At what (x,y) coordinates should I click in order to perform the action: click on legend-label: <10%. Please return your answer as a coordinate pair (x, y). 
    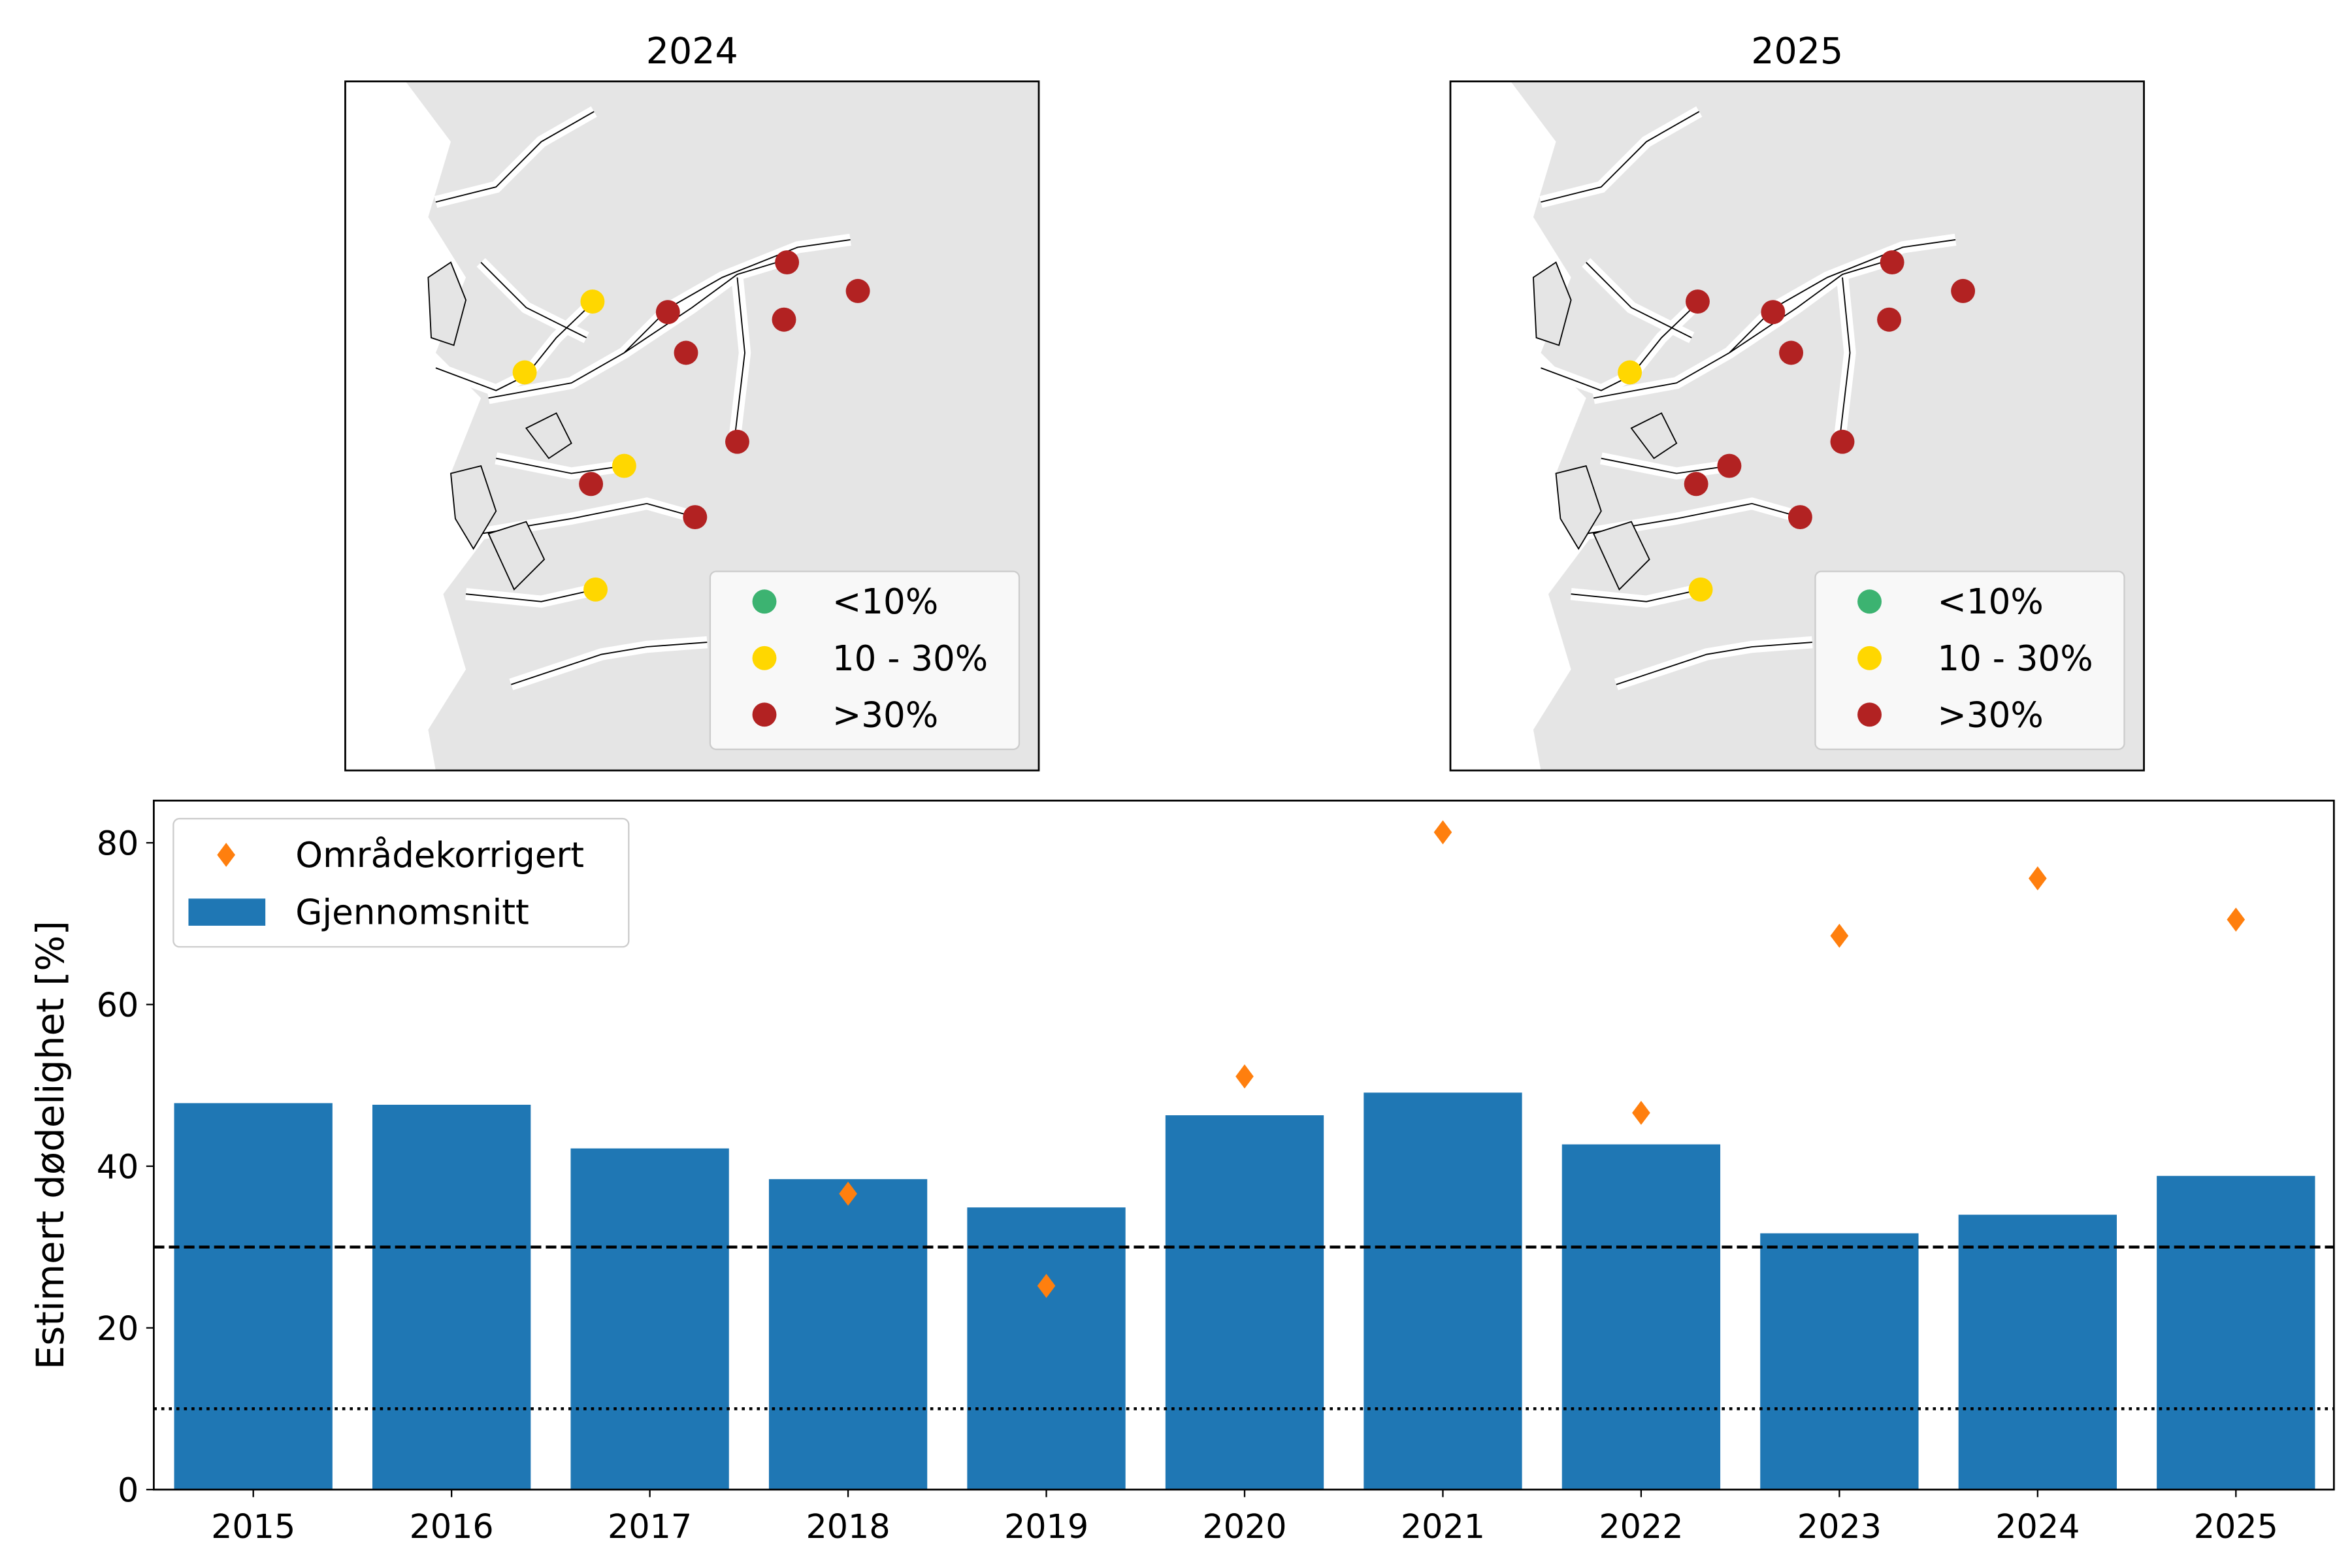
    Looking at the image, I should click on (885, 601).